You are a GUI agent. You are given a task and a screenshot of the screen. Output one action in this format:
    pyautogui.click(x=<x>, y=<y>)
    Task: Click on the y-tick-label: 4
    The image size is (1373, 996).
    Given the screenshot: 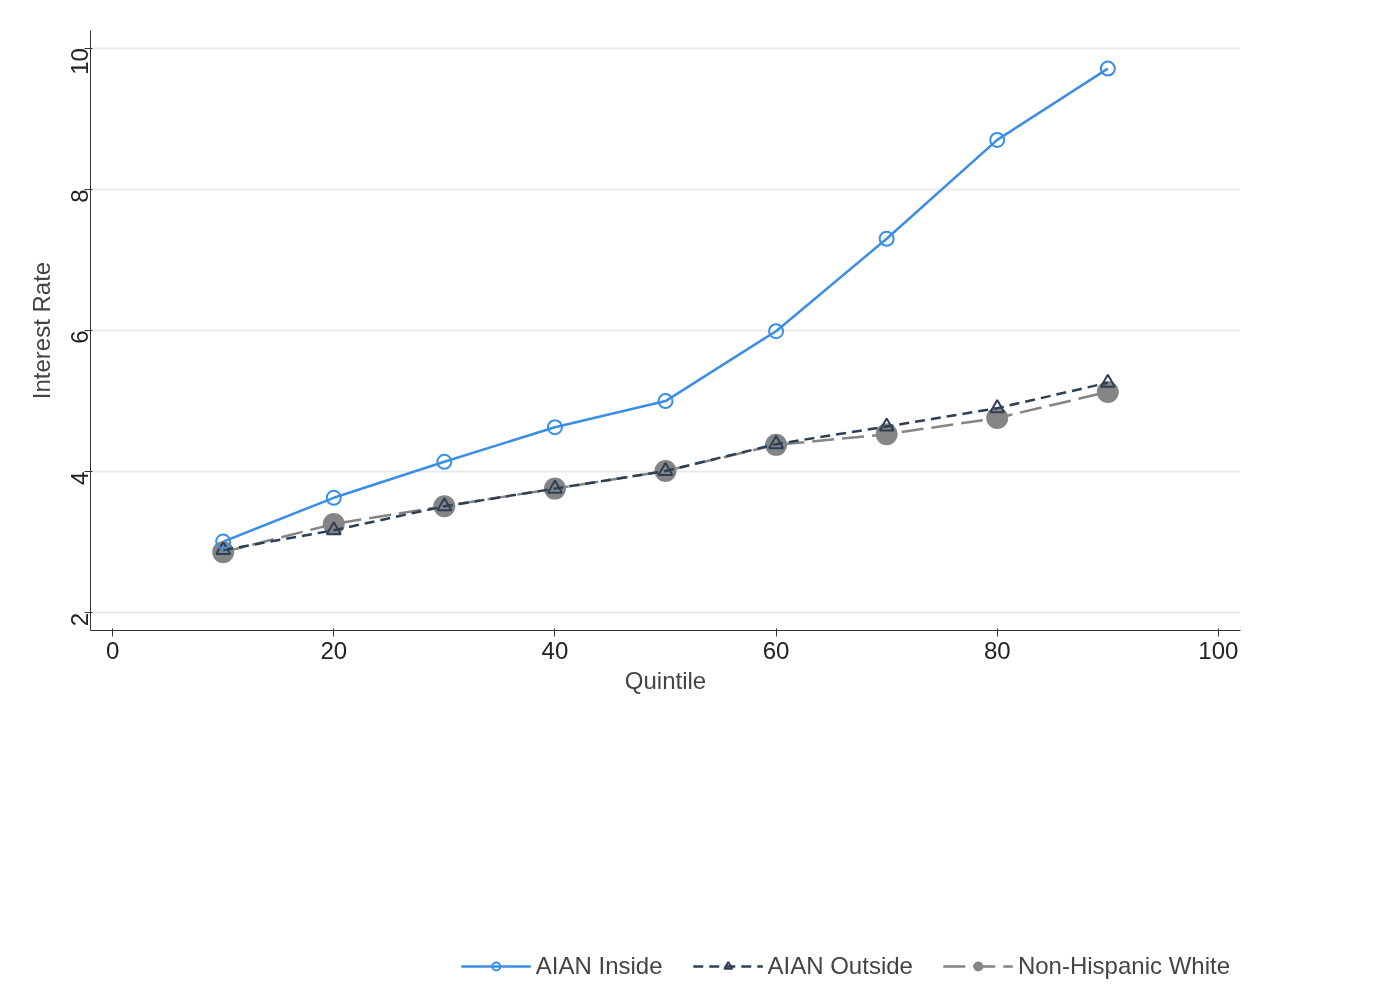 What is the action you would take?
    pyautogui.click(x=79, y=478)
    